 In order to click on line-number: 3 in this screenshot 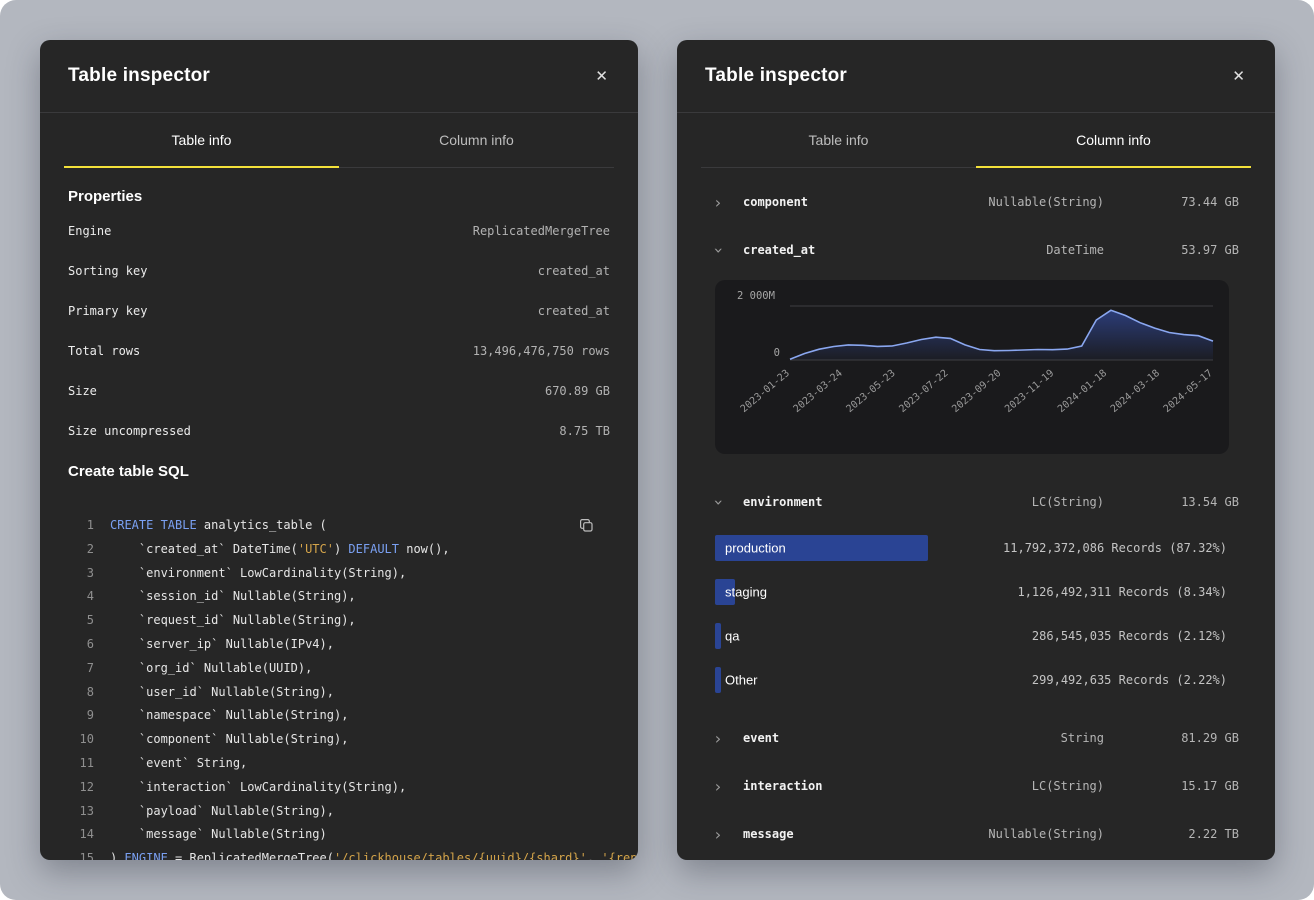, I will do `click(90, 572)`.